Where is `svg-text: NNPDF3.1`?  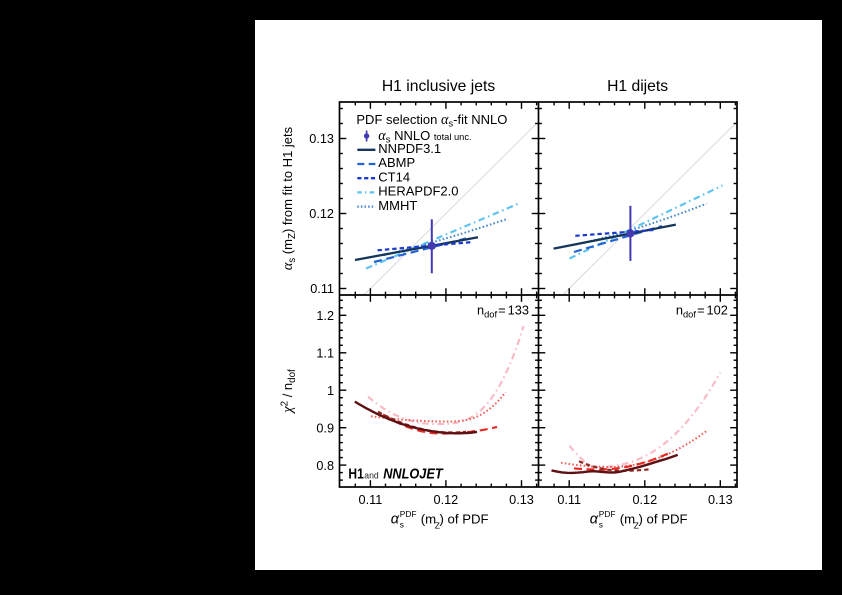
svg-text: NNPDF3.1 is located at coordinates (409, 148).